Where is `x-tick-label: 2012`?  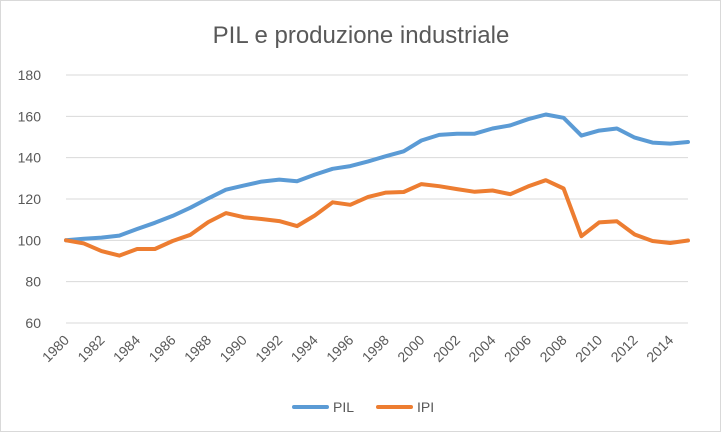
x-tick-label: 2012 is located at coordinates (623, 348).